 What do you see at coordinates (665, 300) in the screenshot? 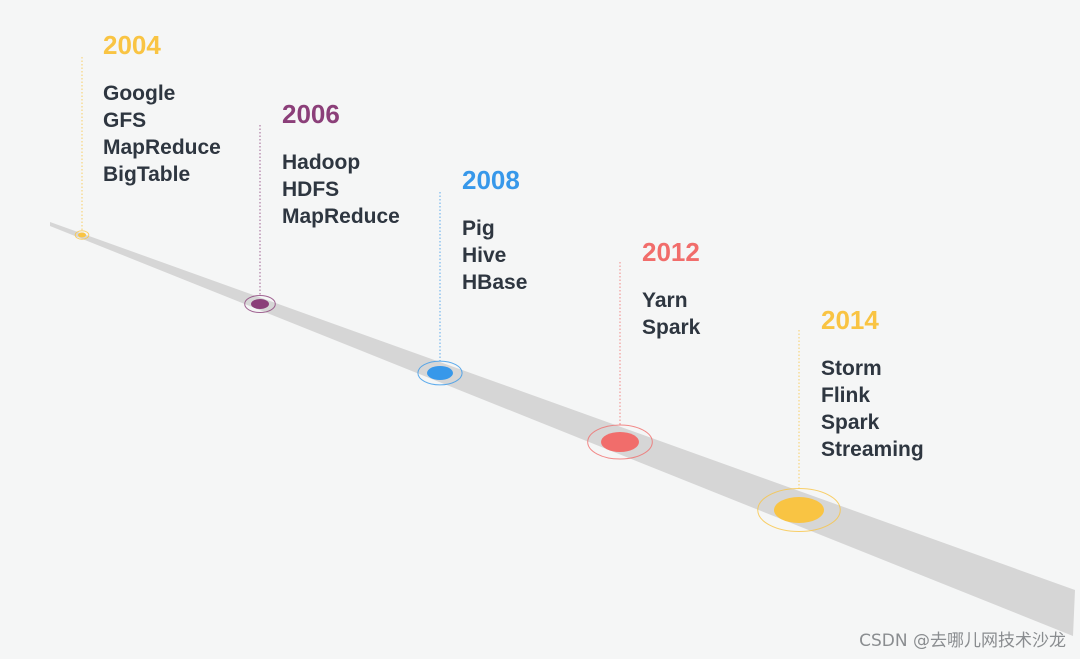
I see `milestone-item: Yarn` at bounding box center [665, 300].